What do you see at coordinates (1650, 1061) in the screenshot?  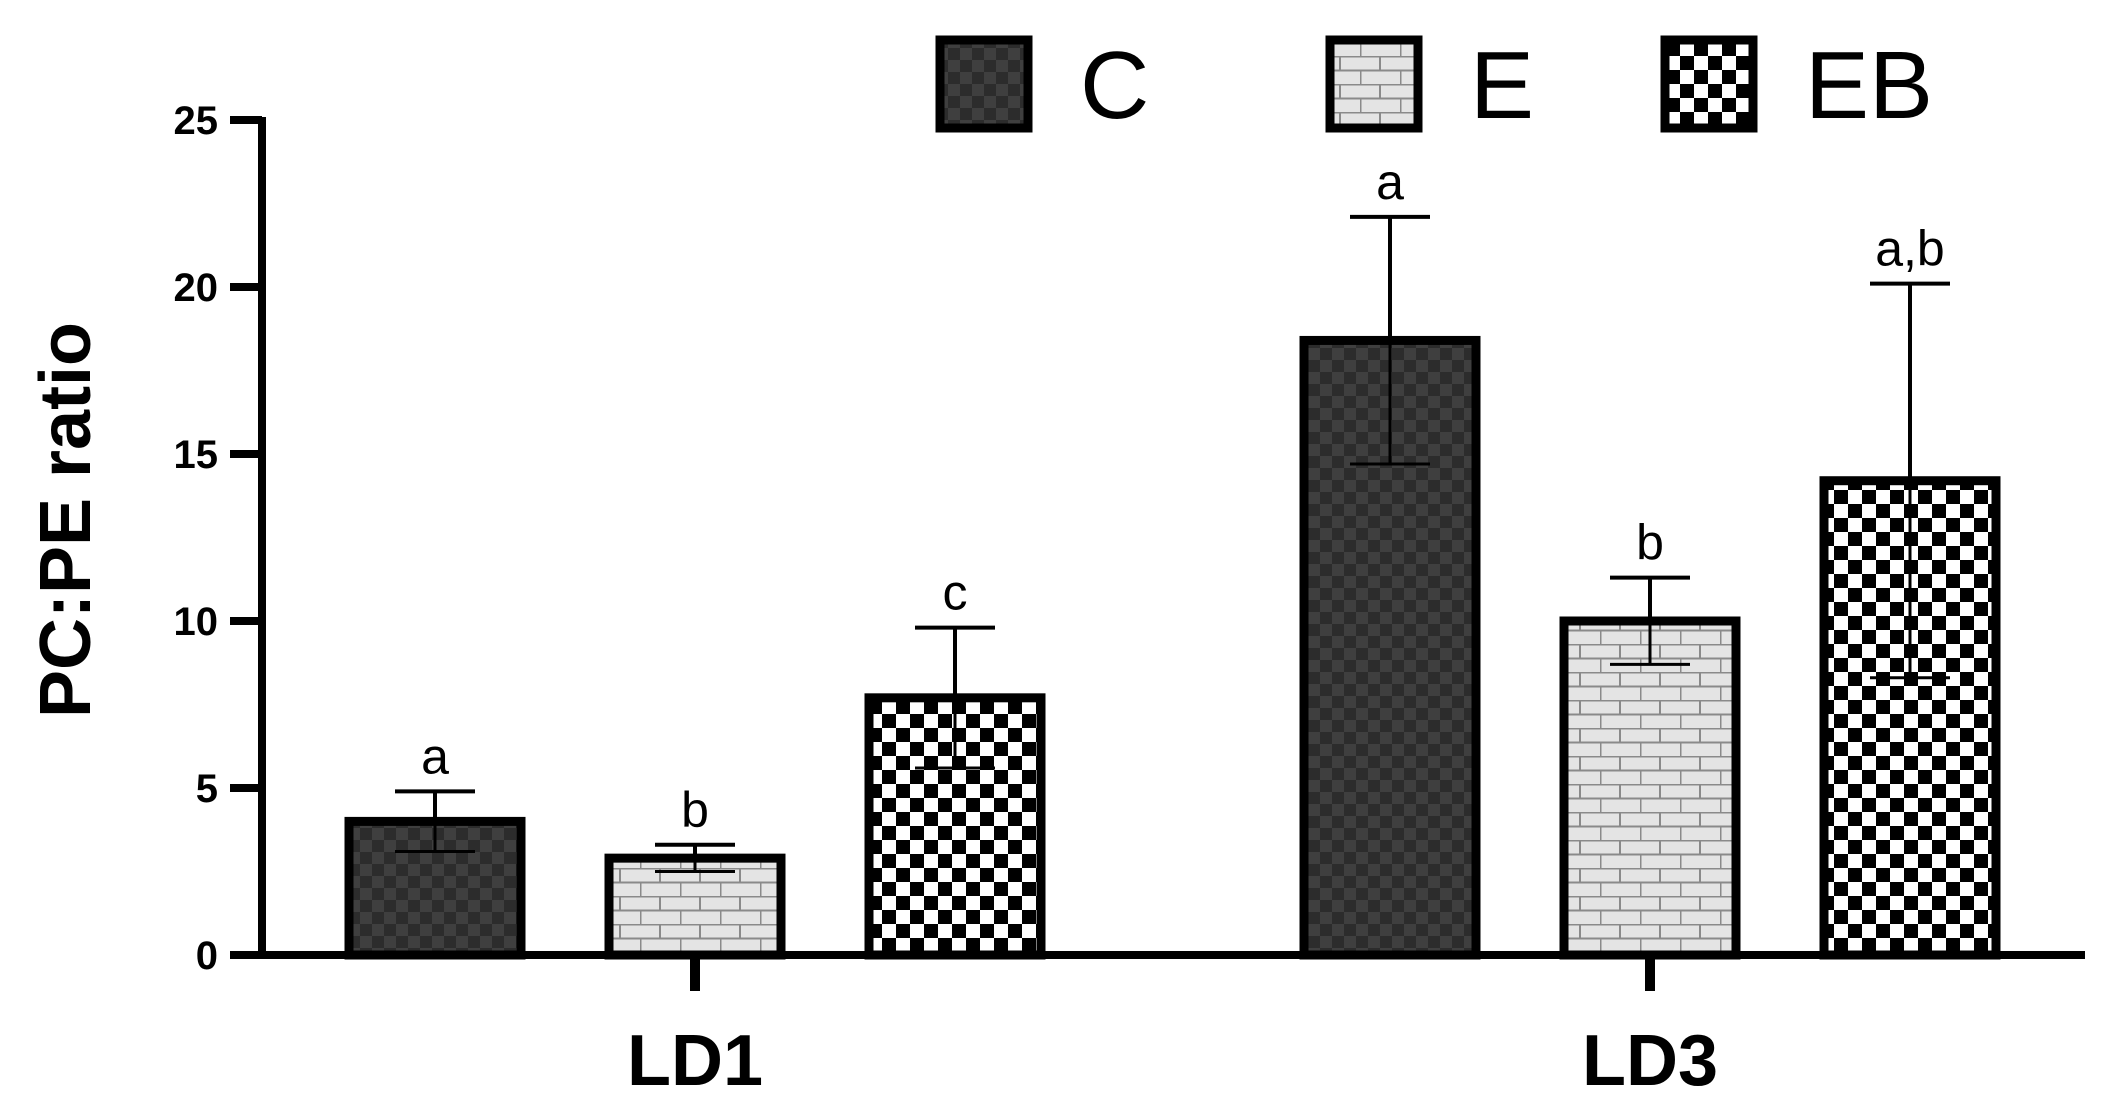 I see `x-category-label: LD3` at bounding box center [1650, 1061].